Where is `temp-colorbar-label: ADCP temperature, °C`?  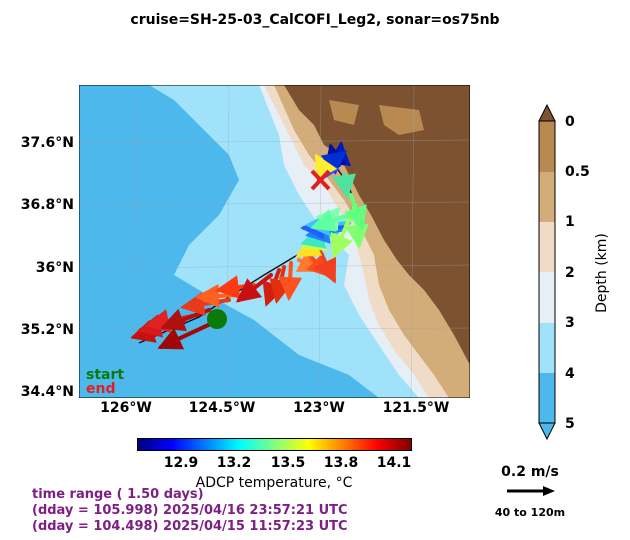
temp-colorbar-label: ADCP temperature, °C is located at coordinates (274, 483).